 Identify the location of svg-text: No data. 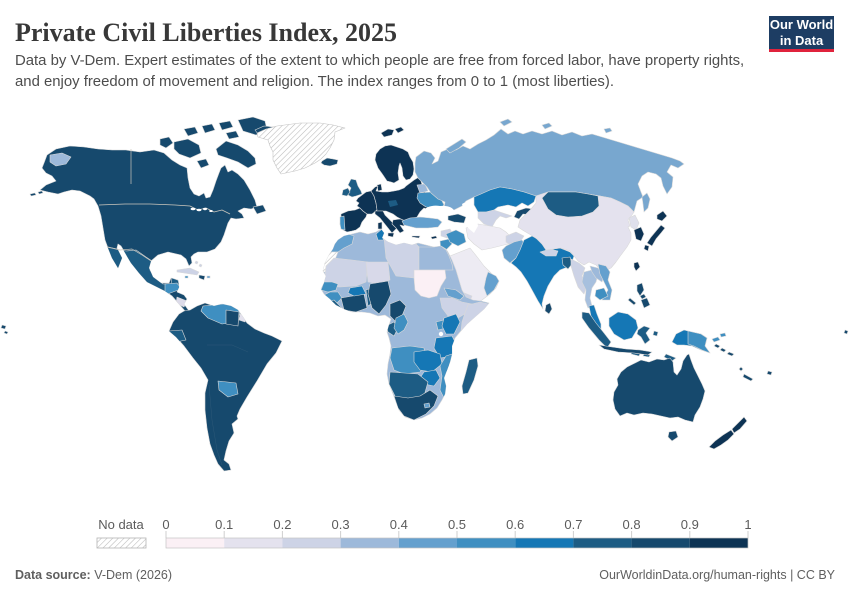
(121, 524).